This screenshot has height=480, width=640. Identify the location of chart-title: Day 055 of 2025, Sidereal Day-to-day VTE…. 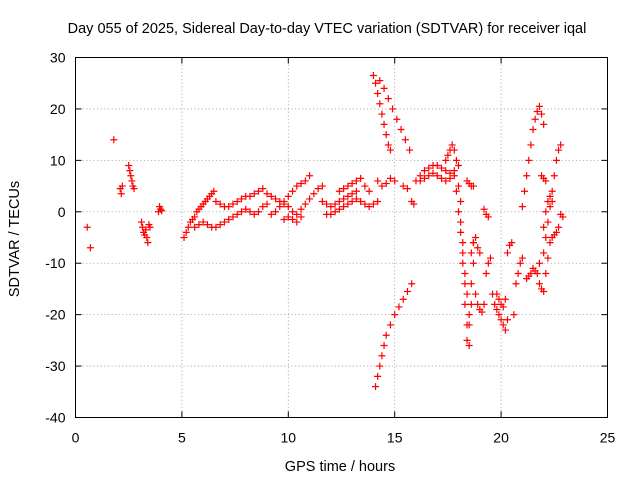
(327, 29).